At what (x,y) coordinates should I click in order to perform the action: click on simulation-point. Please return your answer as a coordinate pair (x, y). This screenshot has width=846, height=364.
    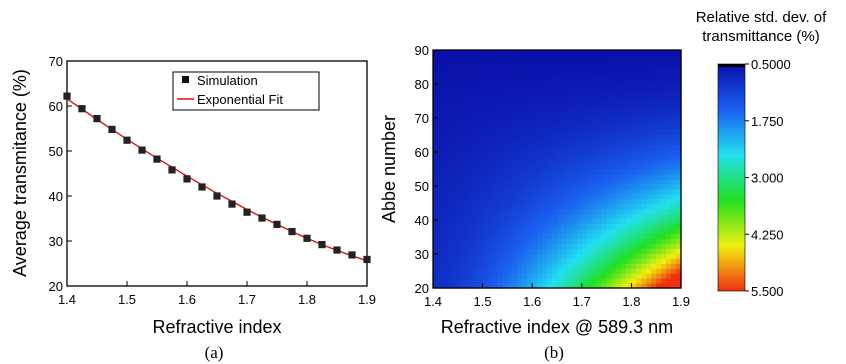
    Looking at the image, I should click on (247, 212).